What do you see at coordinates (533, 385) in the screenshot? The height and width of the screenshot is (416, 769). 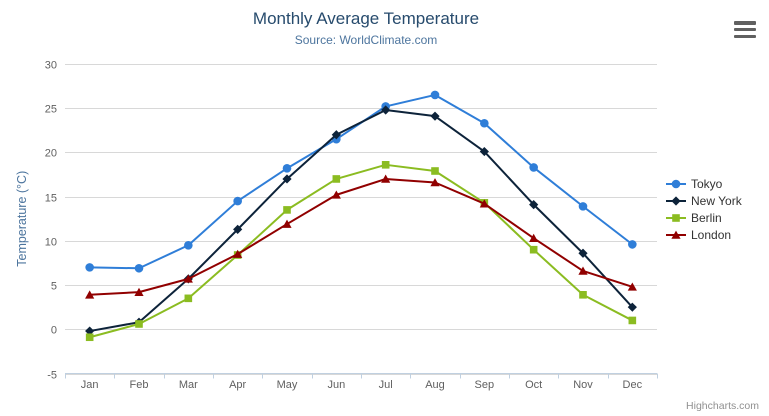 I see `x-axis-label: Oct` at bounding box center [533, 385].